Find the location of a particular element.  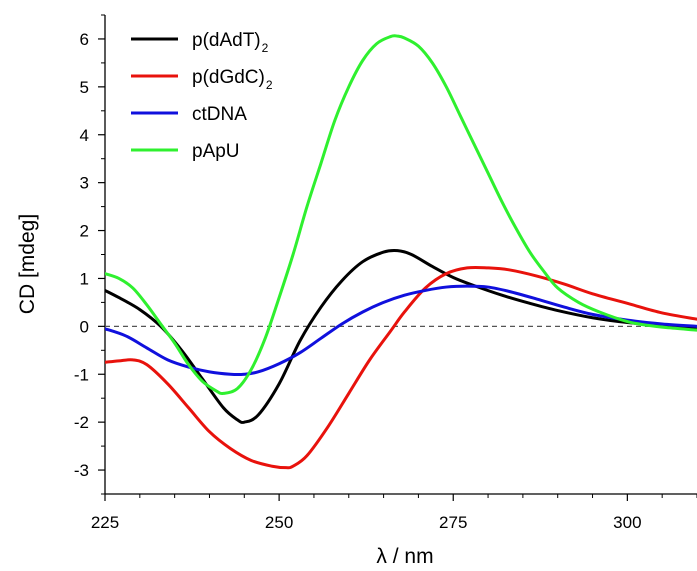

y-tick-label: 6 is located at coordinates (84, 39).